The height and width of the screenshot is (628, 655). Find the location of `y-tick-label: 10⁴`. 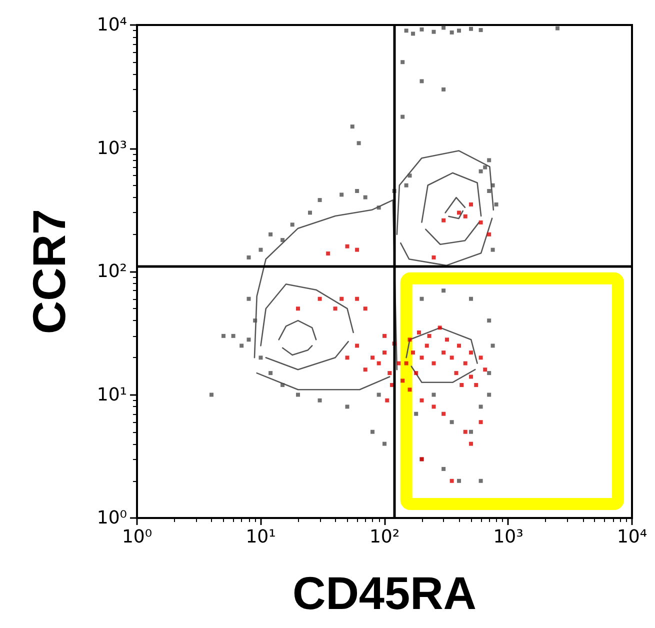

y-tick-label: 10⁴ is located at coordinates (111, 25).